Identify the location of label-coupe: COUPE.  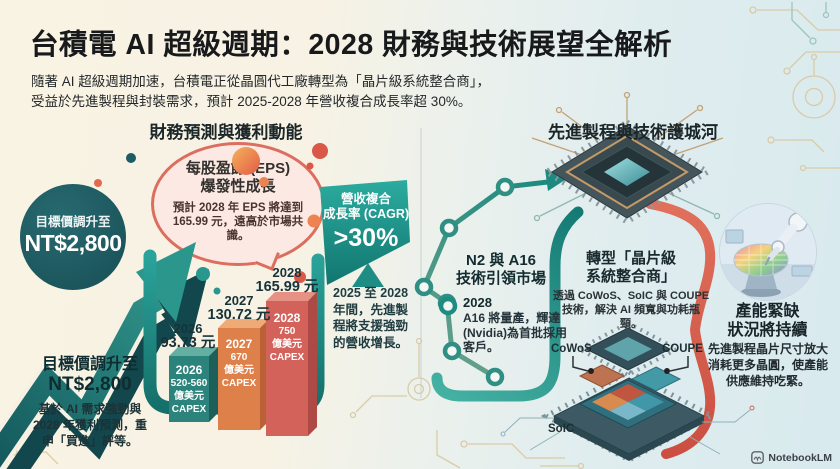
(682, 349).